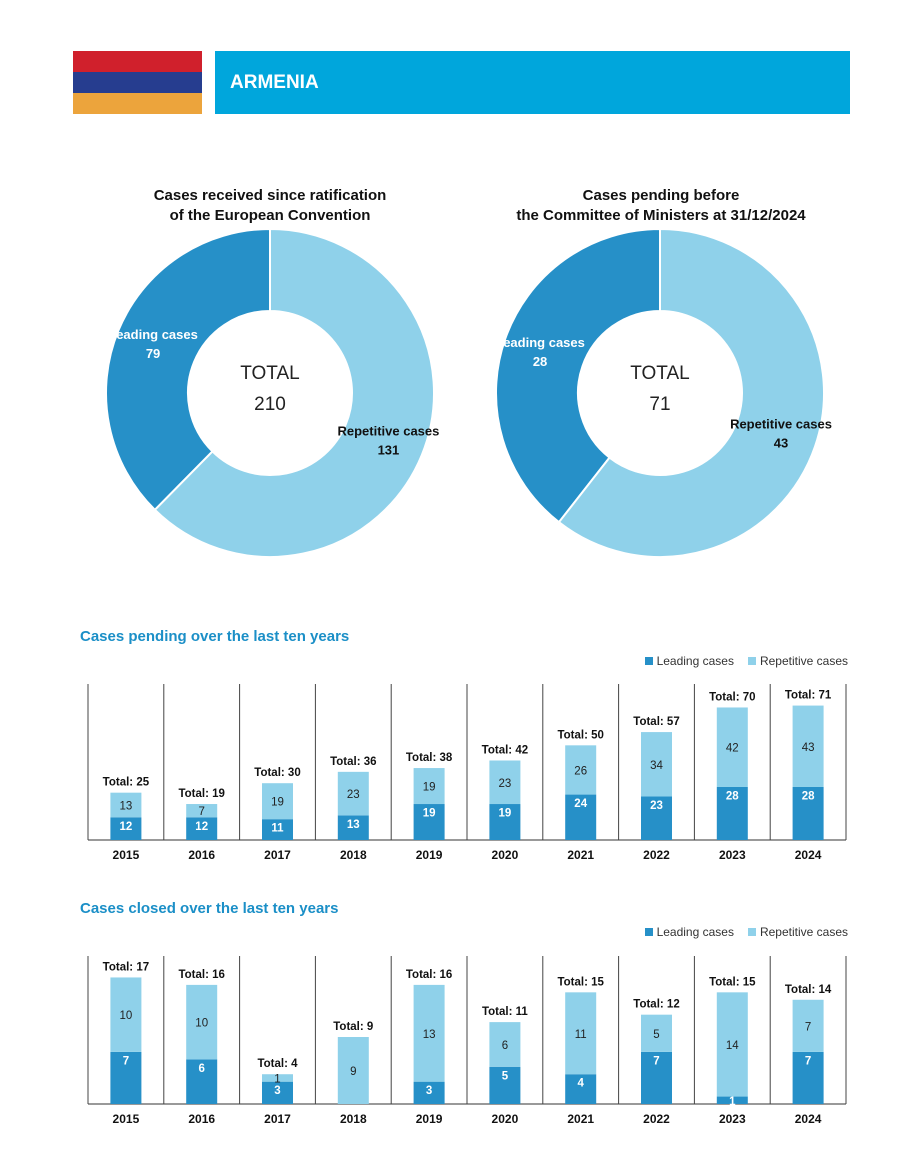  I want to click on donut-received-repetitive-label: Repetitive cases, so click(388, 431).